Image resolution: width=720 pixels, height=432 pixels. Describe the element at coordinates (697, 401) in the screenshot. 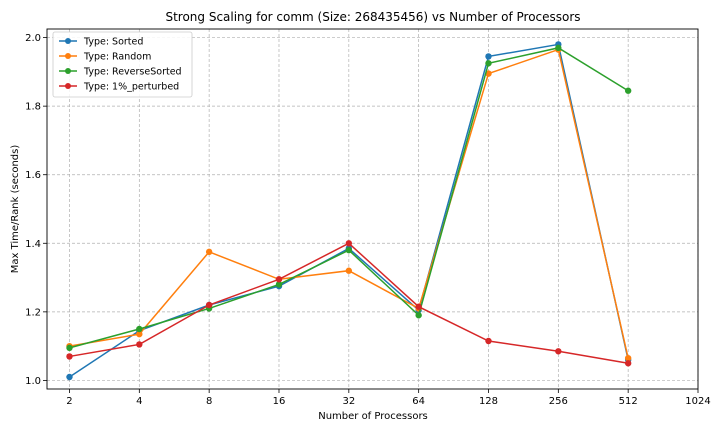

I see `x-tick-label: 1024` at that location.